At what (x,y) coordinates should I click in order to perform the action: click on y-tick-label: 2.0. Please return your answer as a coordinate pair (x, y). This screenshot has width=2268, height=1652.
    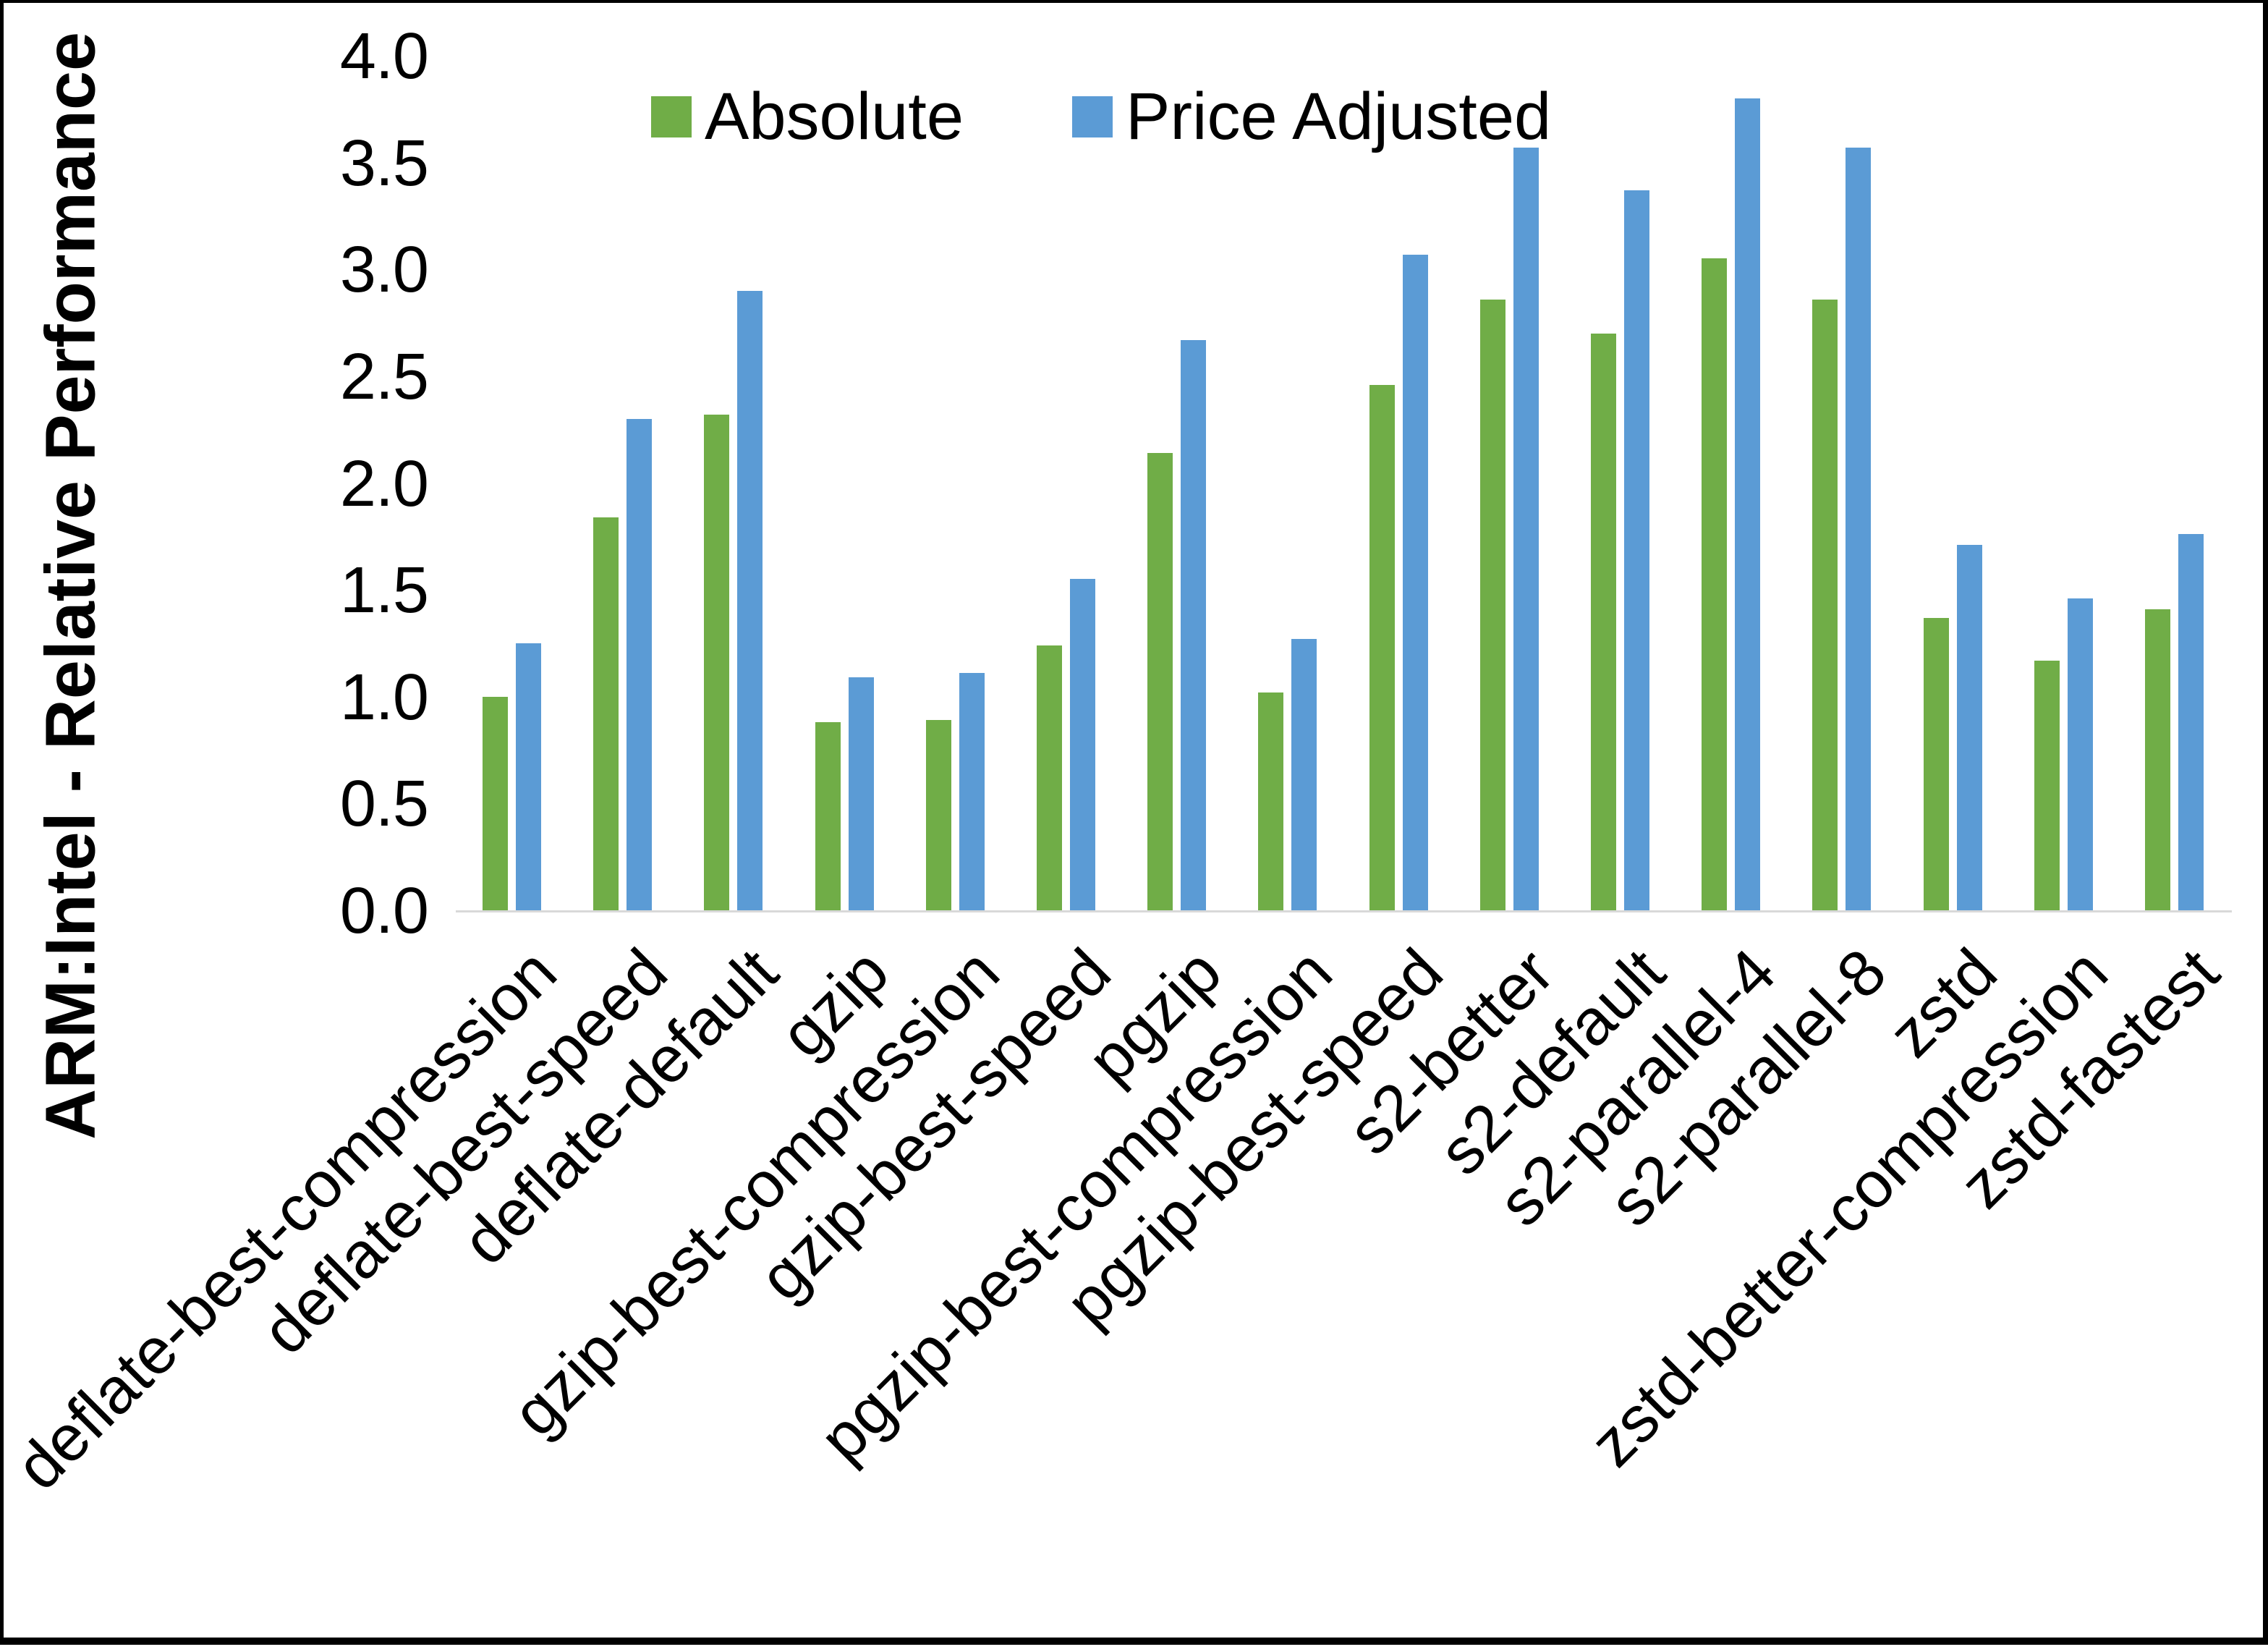
    Looking at the image, I should click on (384, 483).